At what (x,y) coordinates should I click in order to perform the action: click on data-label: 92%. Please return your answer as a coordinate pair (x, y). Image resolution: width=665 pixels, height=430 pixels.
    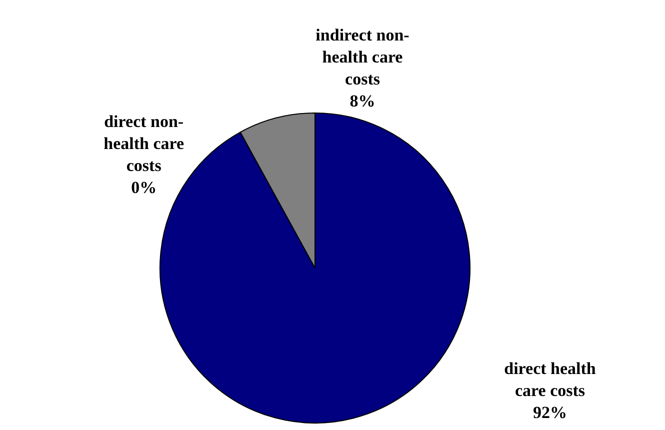
    Looking at the image, I should click on (550, 412).